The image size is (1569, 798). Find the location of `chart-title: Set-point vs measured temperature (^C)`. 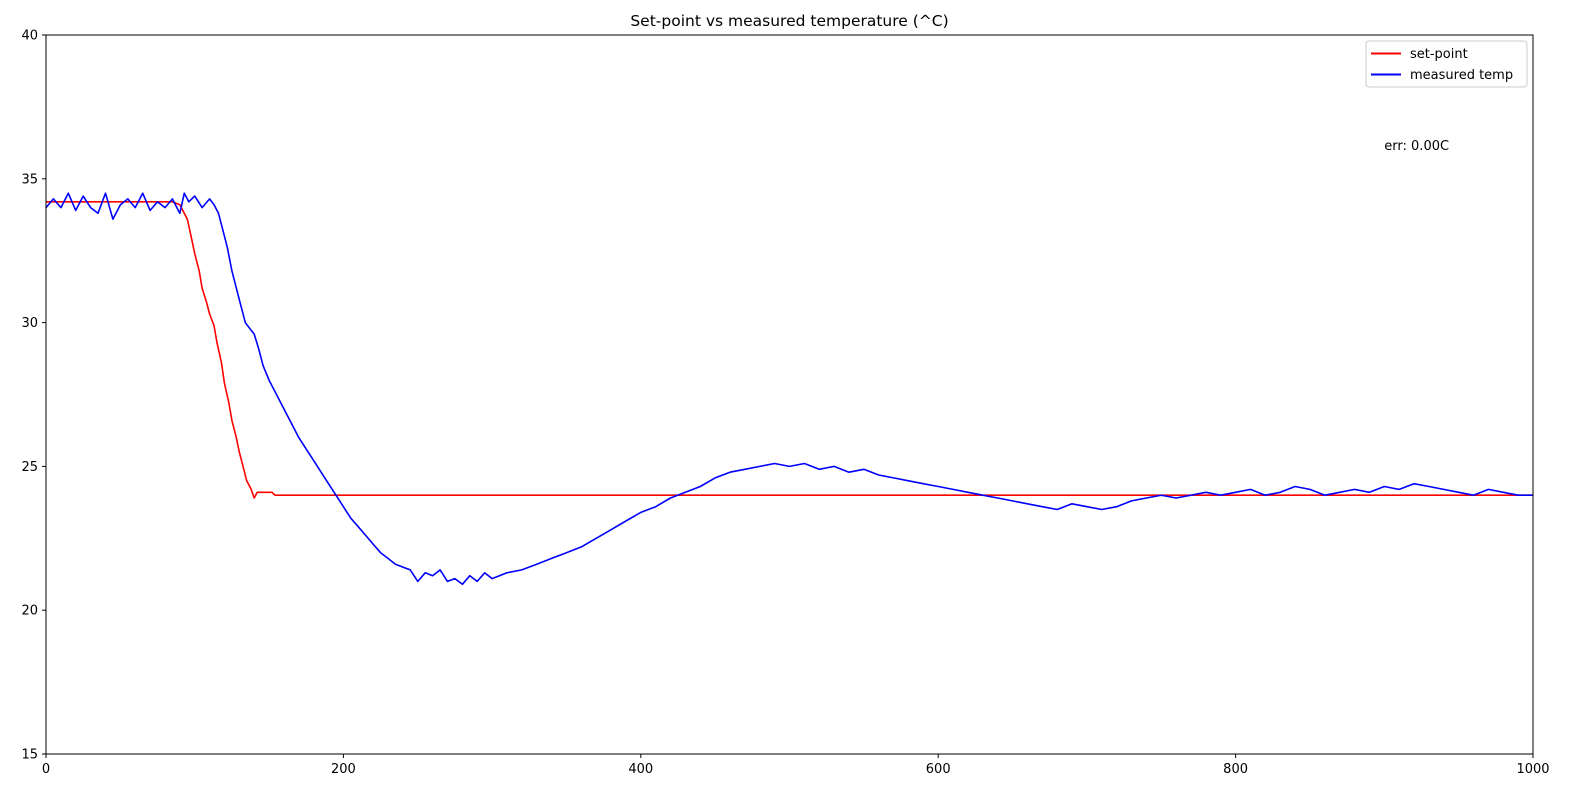

chart-title: Set-point vs measured temperature (^C) is located at coordinates (789, 21).